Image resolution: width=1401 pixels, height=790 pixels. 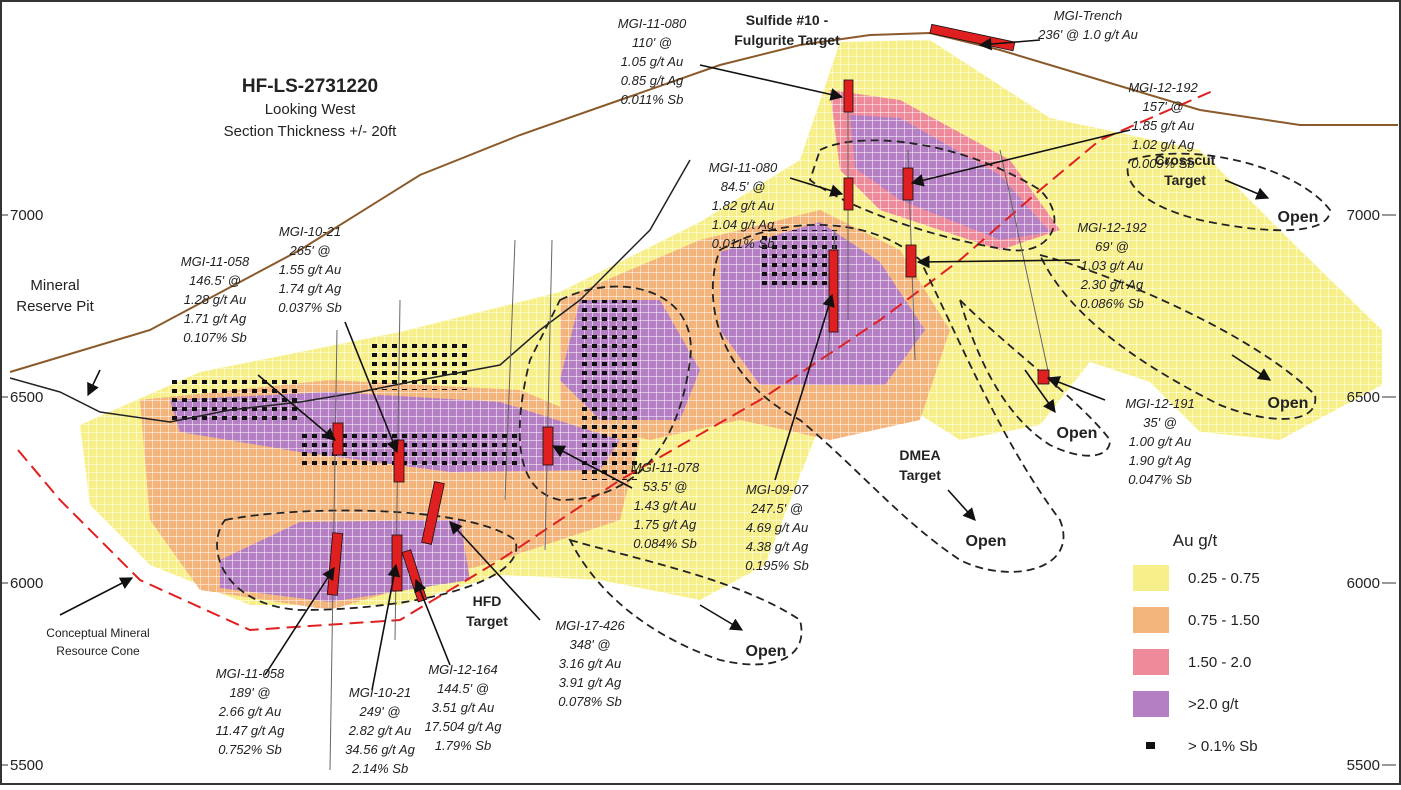 I want to click on intercept-value: 146.5' @, so click(x=215, y=280).